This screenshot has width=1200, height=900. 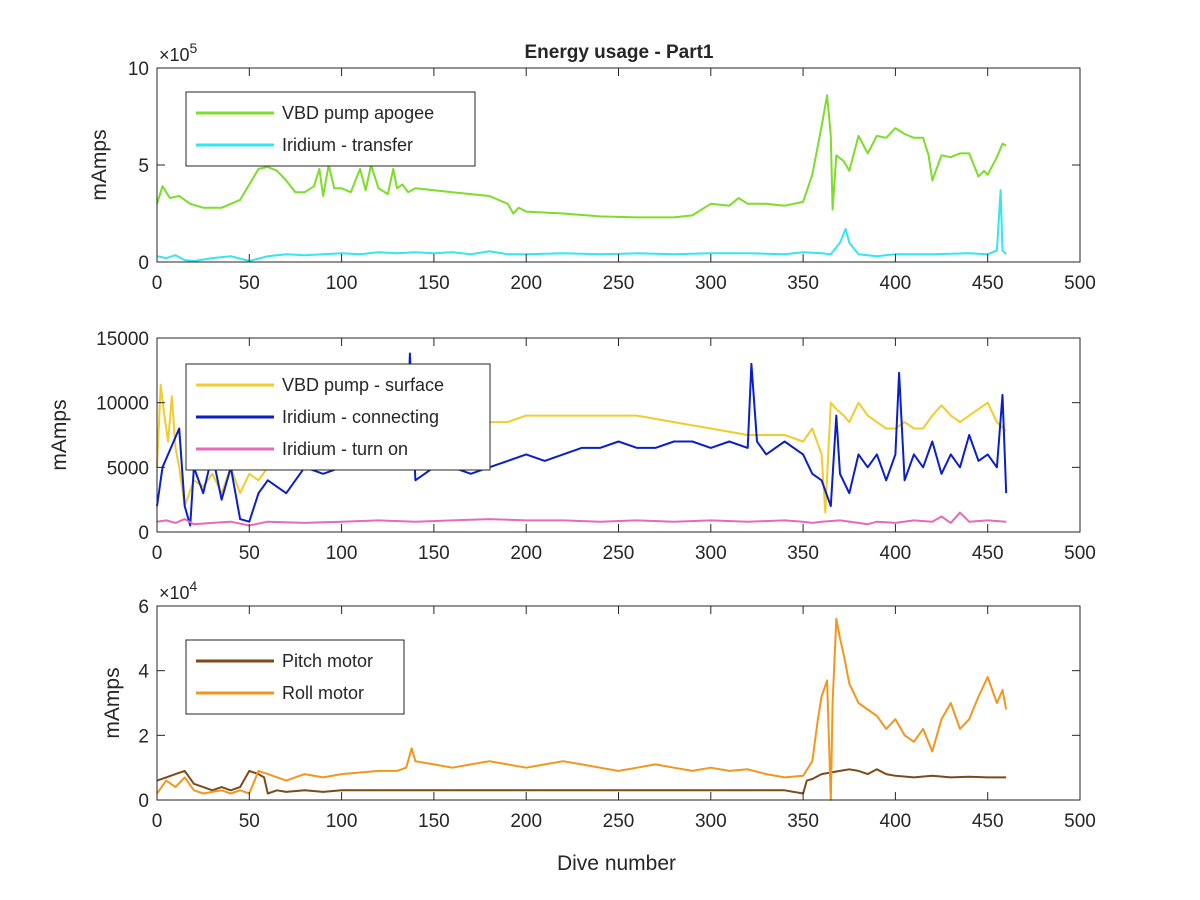 I want to click on legend-label-1: VBD pump - surface, so click(x=363, y=385).